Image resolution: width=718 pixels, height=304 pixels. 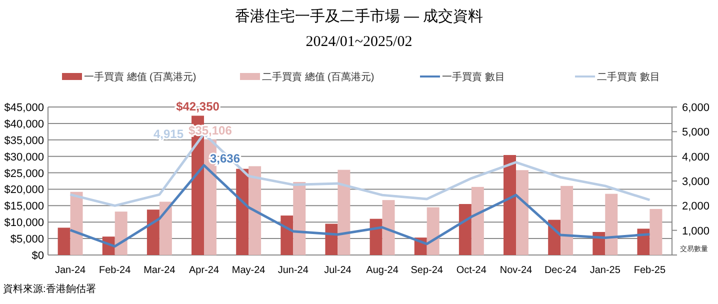 What do you see at coordinates (427, 270) in the screenshot?
I see `x-tick-label: Sep-24` at bounding box center [427, 270].